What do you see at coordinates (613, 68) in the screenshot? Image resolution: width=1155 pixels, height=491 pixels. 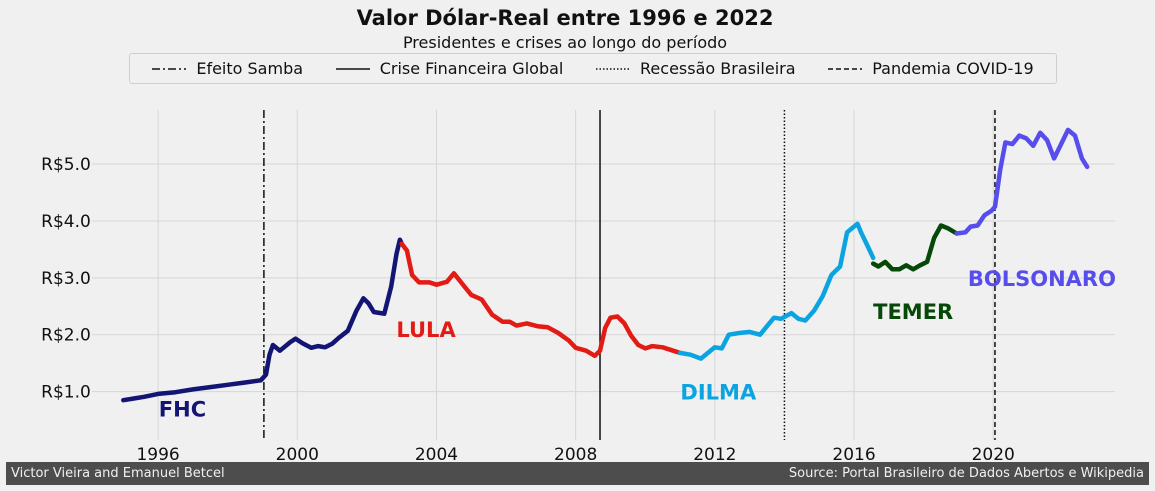 I see `legend-swatch-dotted` at bounding box center [613, 68].